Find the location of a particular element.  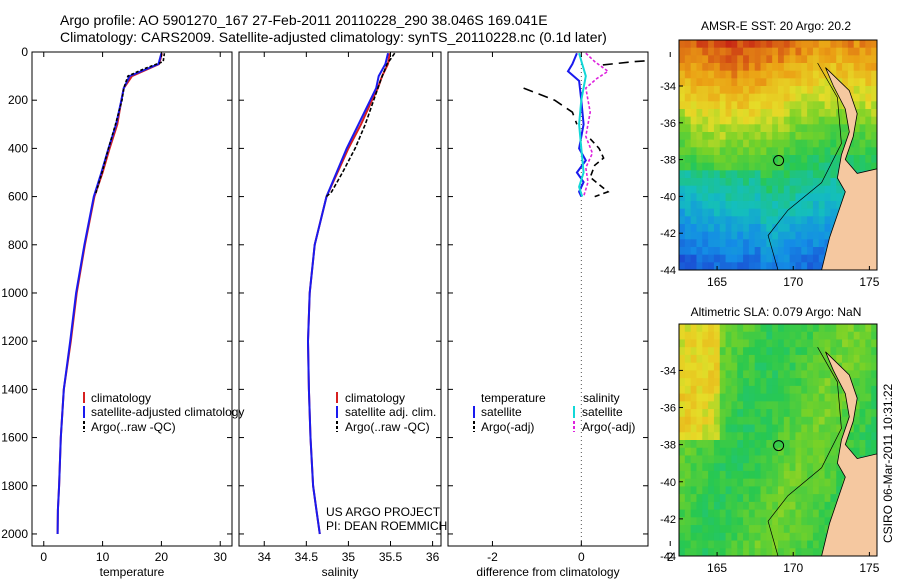

credit-line-2: PI: DEAN ROEMMICH is located at coordinates (386, 526).